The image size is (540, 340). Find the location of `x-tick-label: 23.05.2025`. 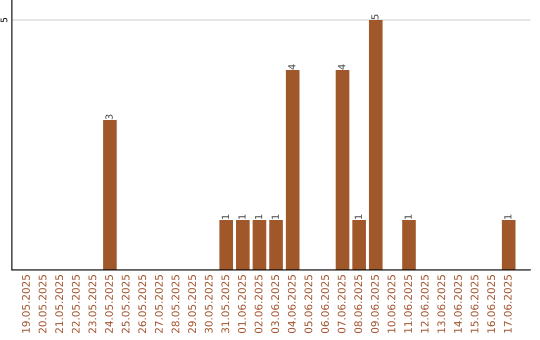

x-tick-label: 23.05.2025 is located at coordinates (92, 304).